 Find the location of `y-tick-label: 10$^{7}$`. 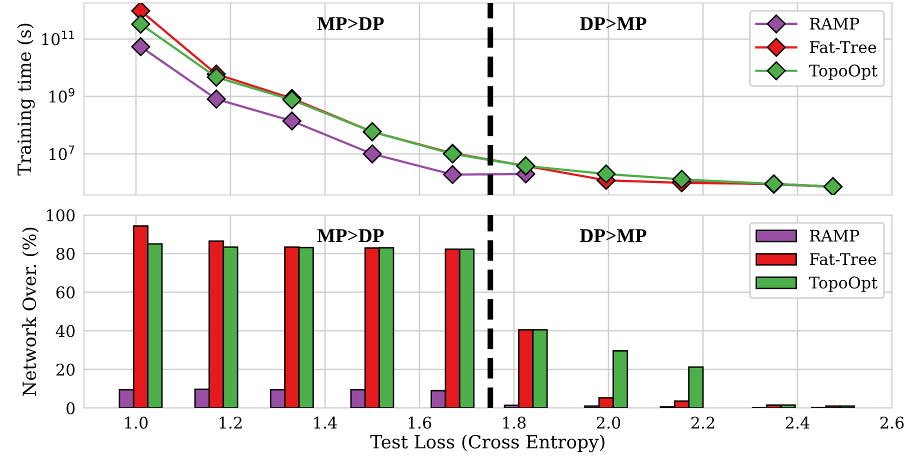

y-tick-label: 10$^{7}$ is located at coordinates (62, 153).